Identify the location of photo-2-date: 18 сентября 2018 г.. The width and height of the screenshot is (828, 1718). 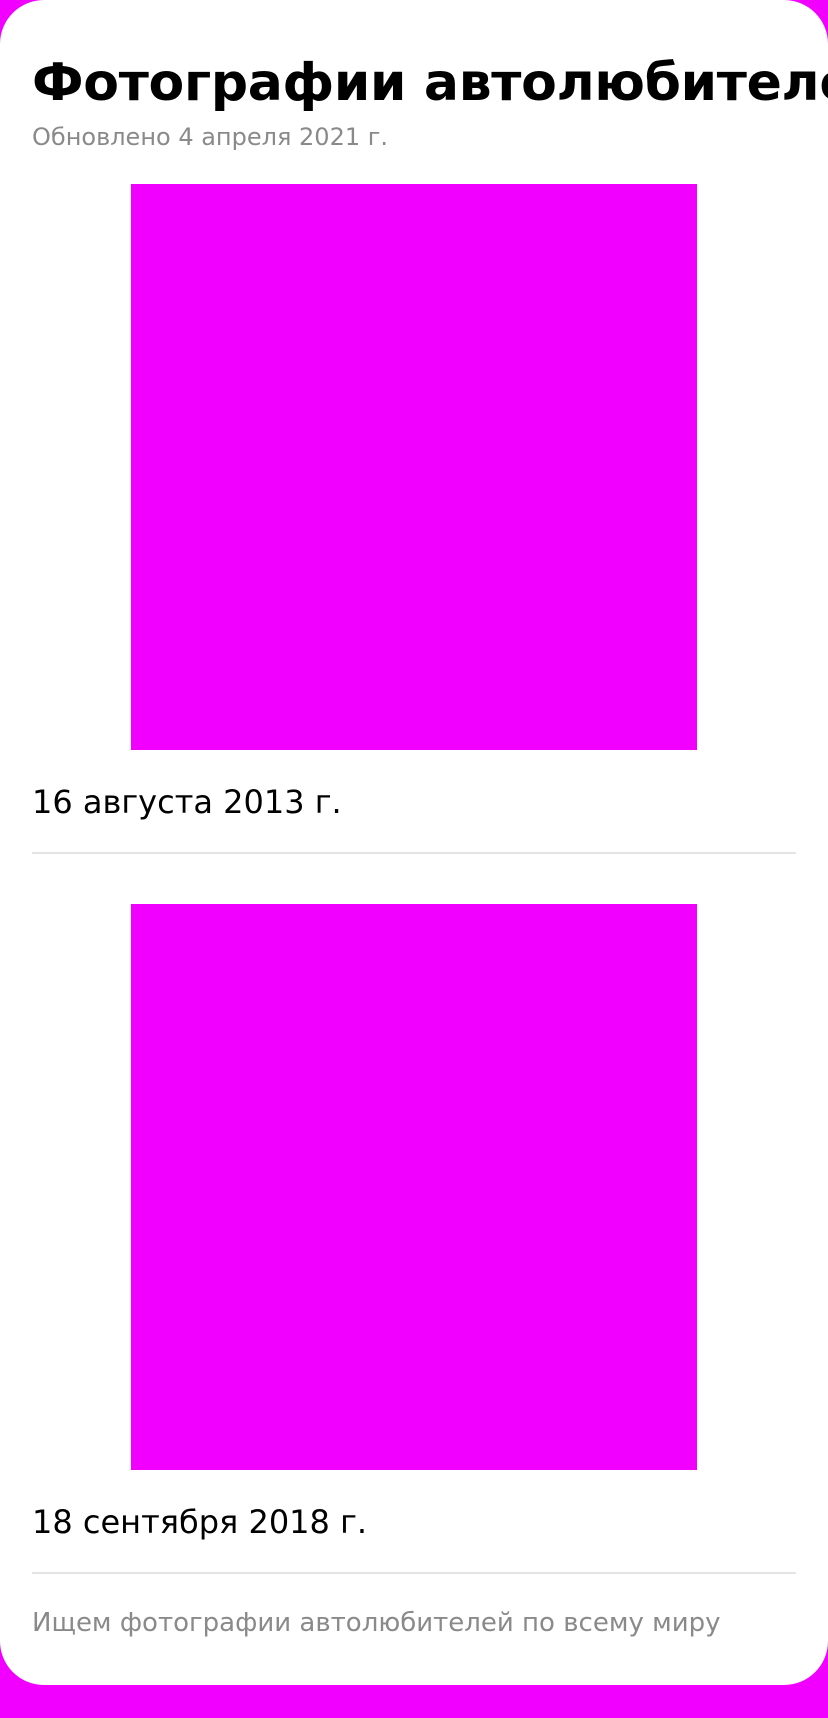
(200, 1522).